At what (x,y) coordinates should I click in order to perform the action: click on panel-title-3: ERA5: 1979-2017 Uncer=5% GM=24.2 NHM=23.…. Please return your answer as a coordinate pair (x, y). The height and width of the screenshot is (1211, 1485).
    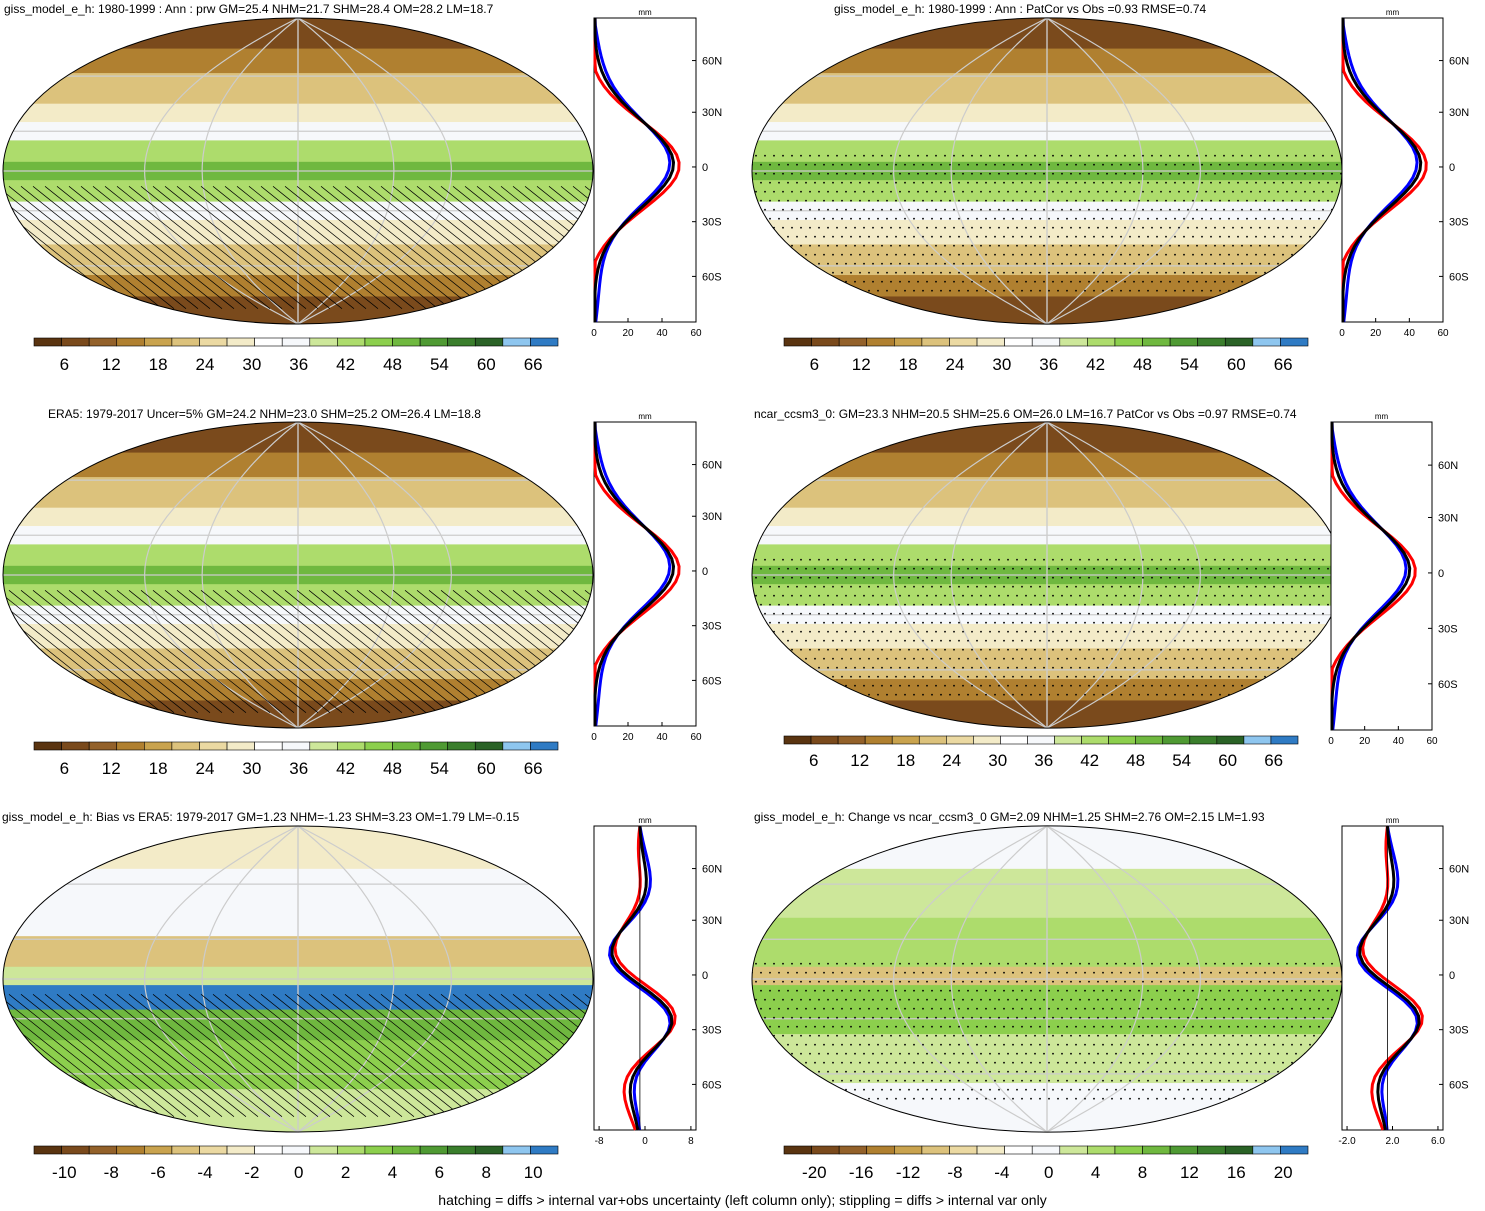
    Looking at the image, I should click on (264, 414).